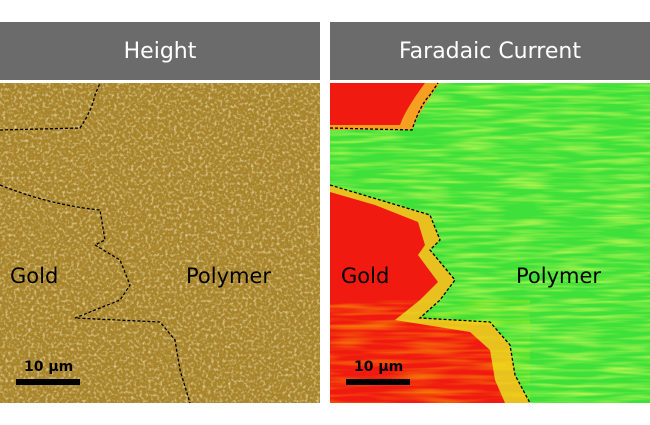 This screenshot has width=650, height=425. What do you see at coordinates (430, 351) in the screenshot?
I see `image-texture` at bounding box center [430, 351].